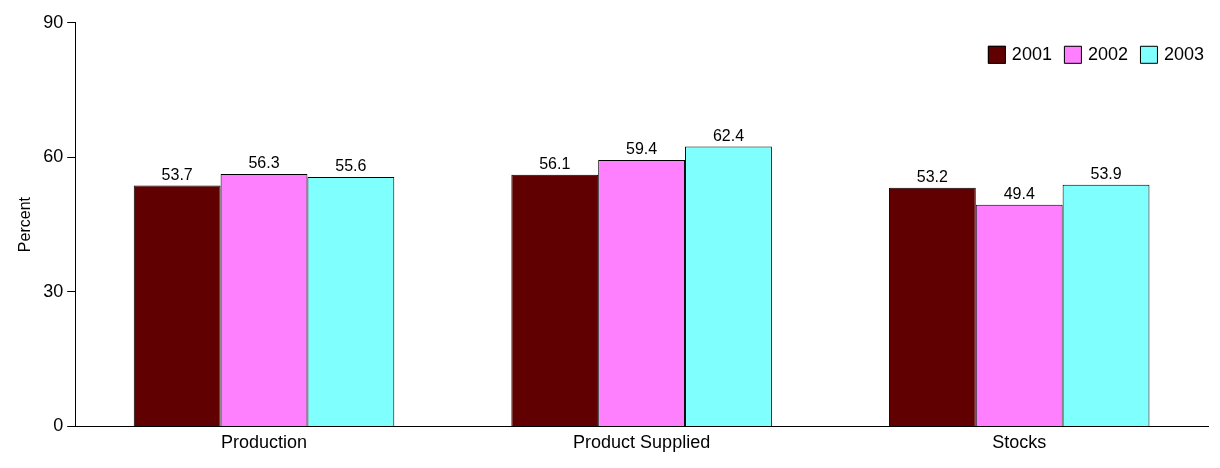 The height and width of the screenshot is (468, 1220). What do you see at coordinates (177, 174) in the screenshot?
I see `data-label: 53.7` at bounding box center [177, 174].